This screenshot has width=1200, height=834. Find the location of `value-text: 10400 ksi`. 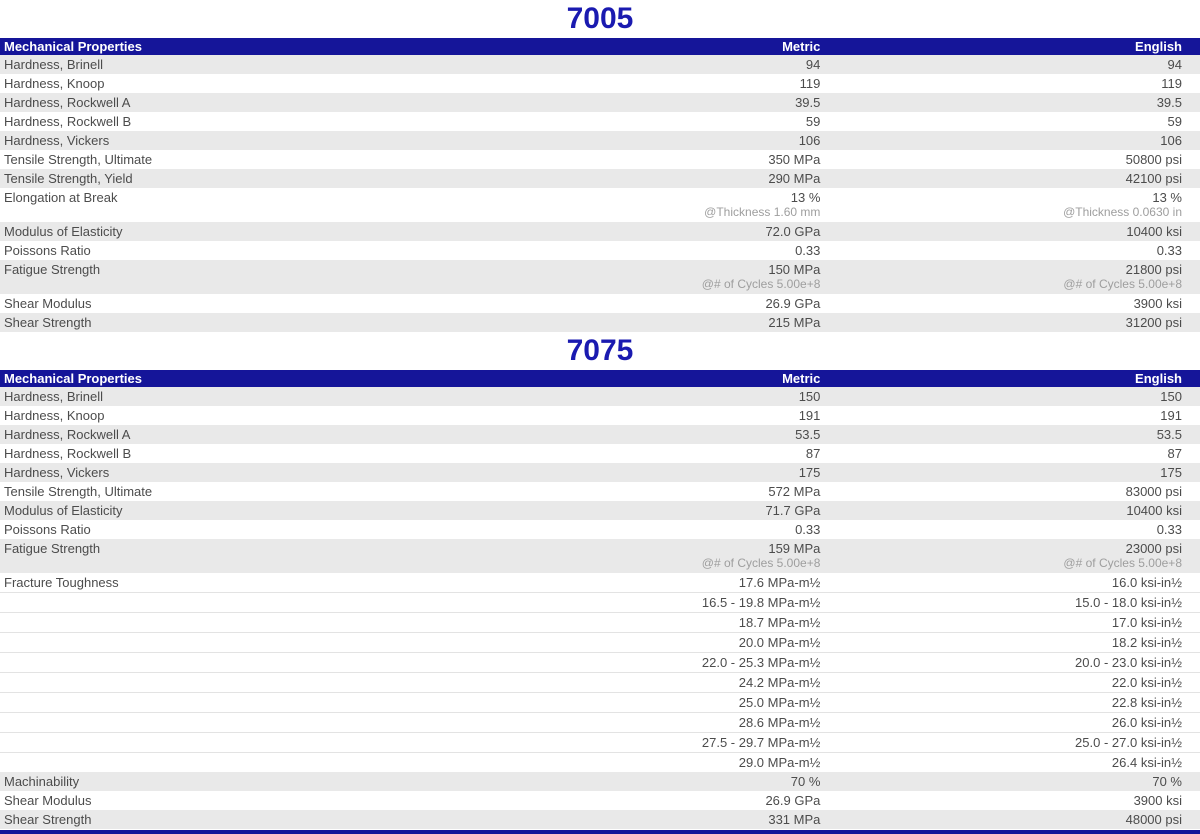

value-text: 10400 ksi is located at coordinates (1154, 510).